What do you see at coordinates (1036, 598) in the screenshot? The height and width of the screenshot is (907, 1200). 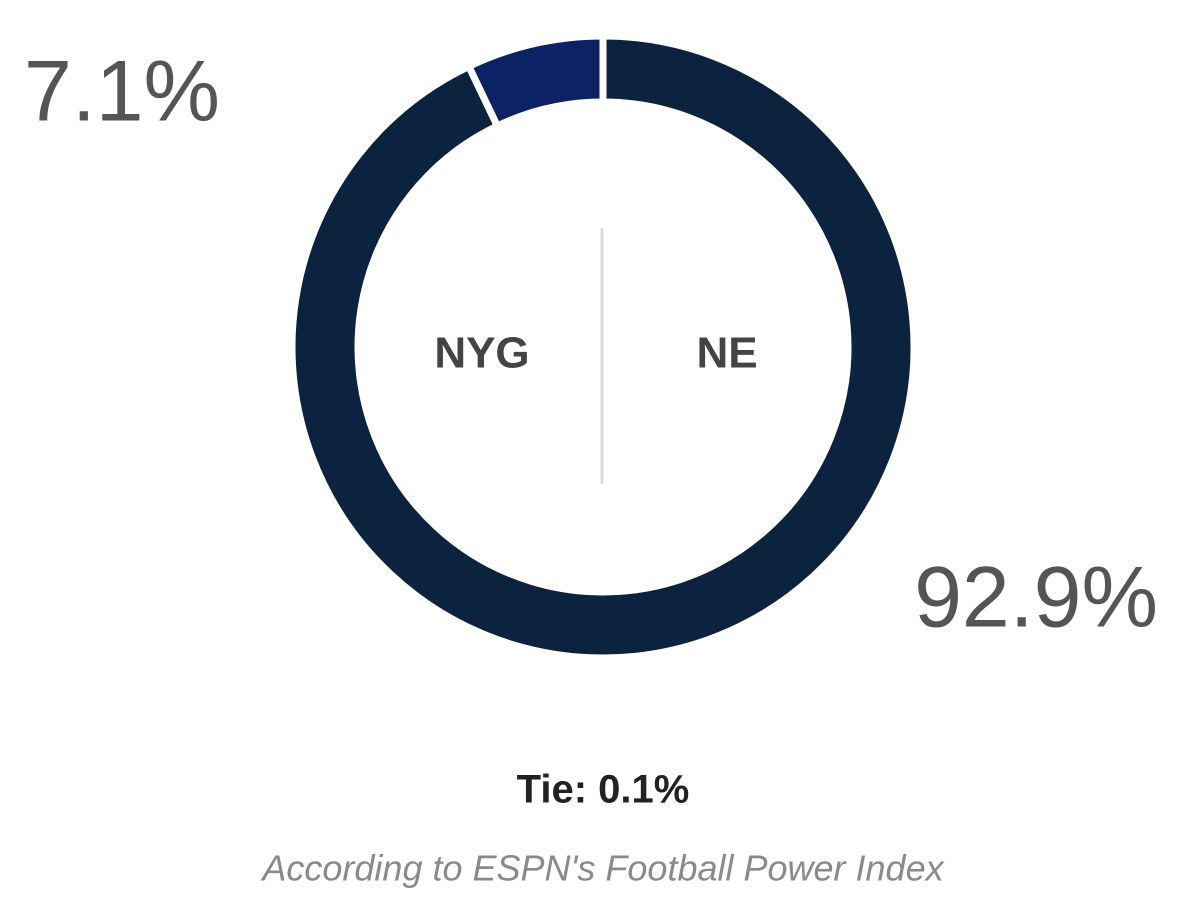 I see `value-label: 92.9%` at bounding box center [1036, 598].